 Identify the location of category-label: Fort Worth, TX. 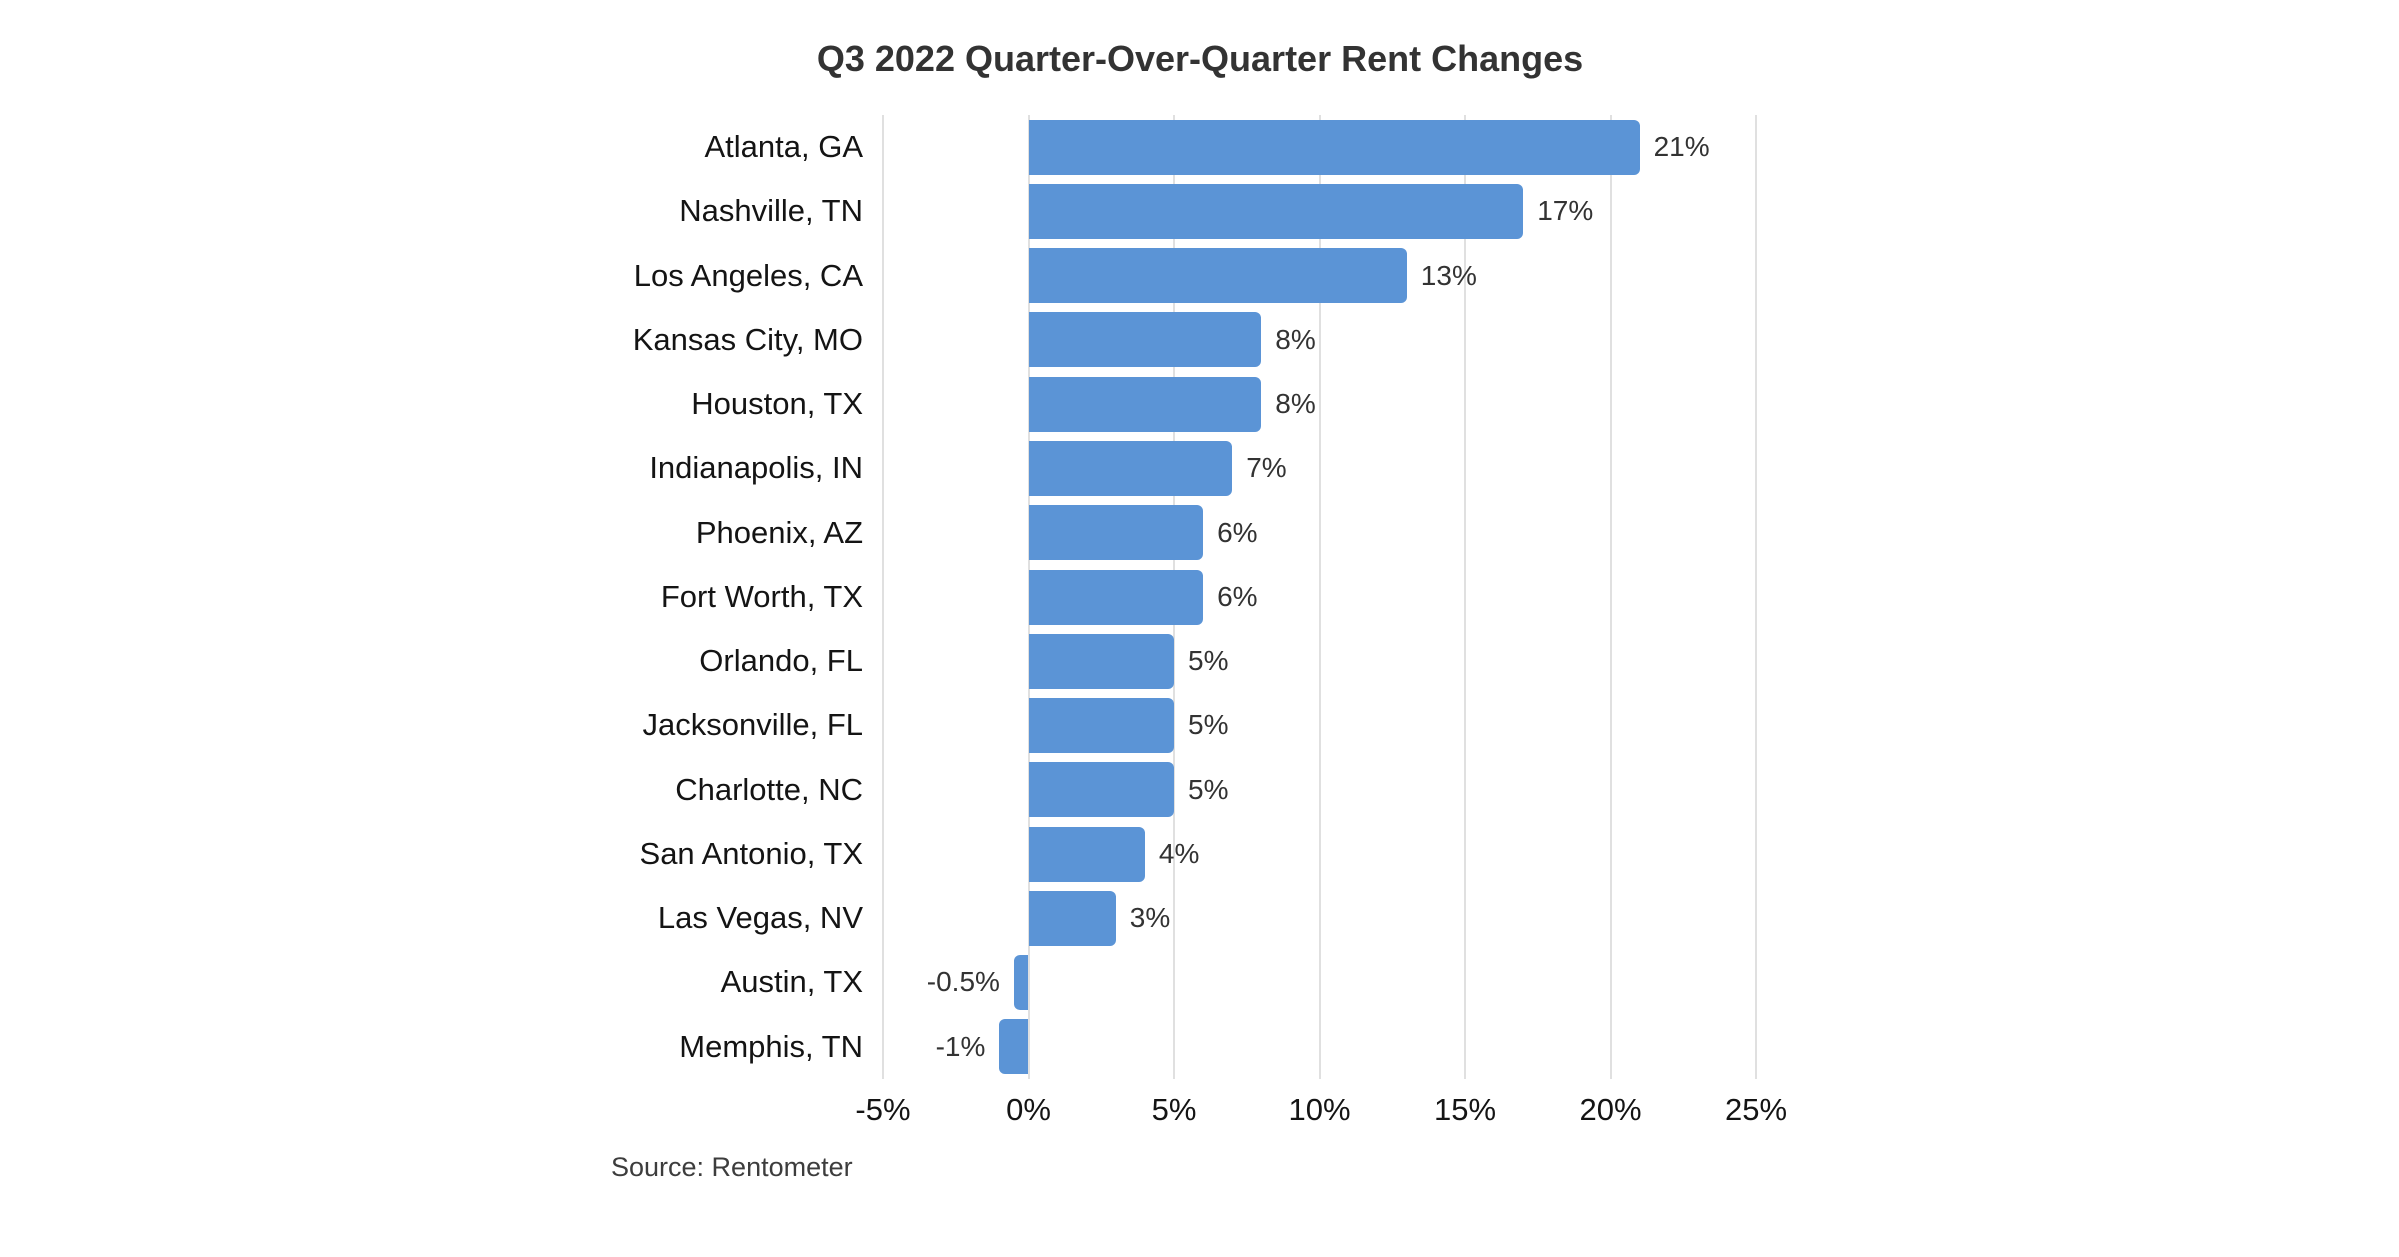
(761, 596).